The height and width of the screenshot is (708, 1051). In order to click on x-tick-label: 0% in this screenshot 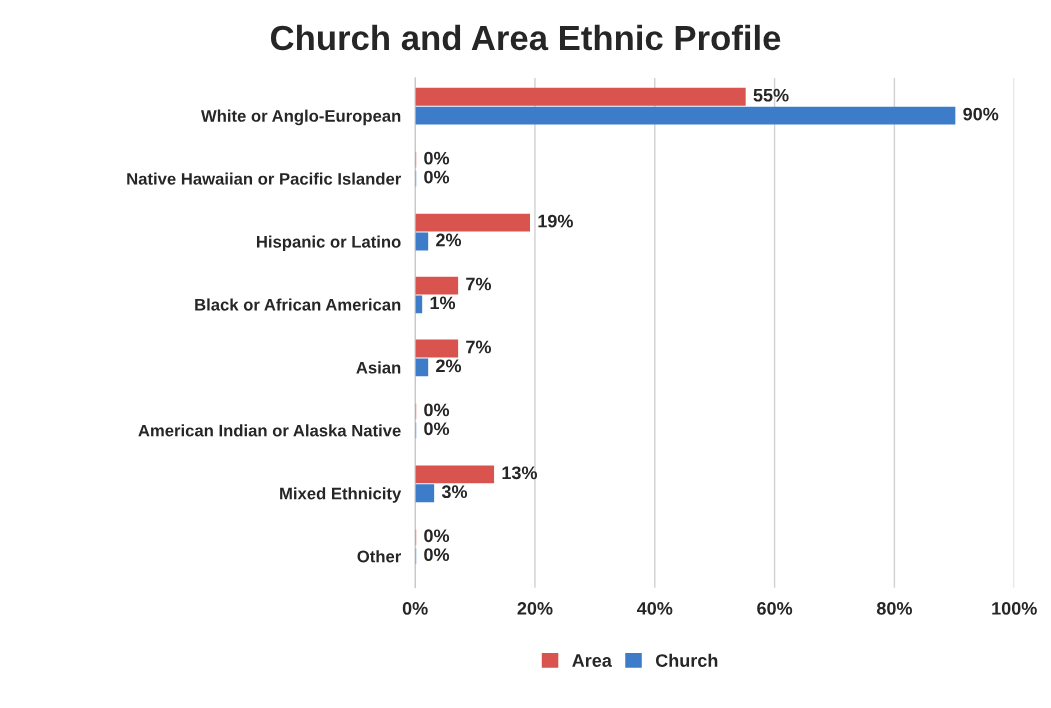, I will do `click(415, 608)`.